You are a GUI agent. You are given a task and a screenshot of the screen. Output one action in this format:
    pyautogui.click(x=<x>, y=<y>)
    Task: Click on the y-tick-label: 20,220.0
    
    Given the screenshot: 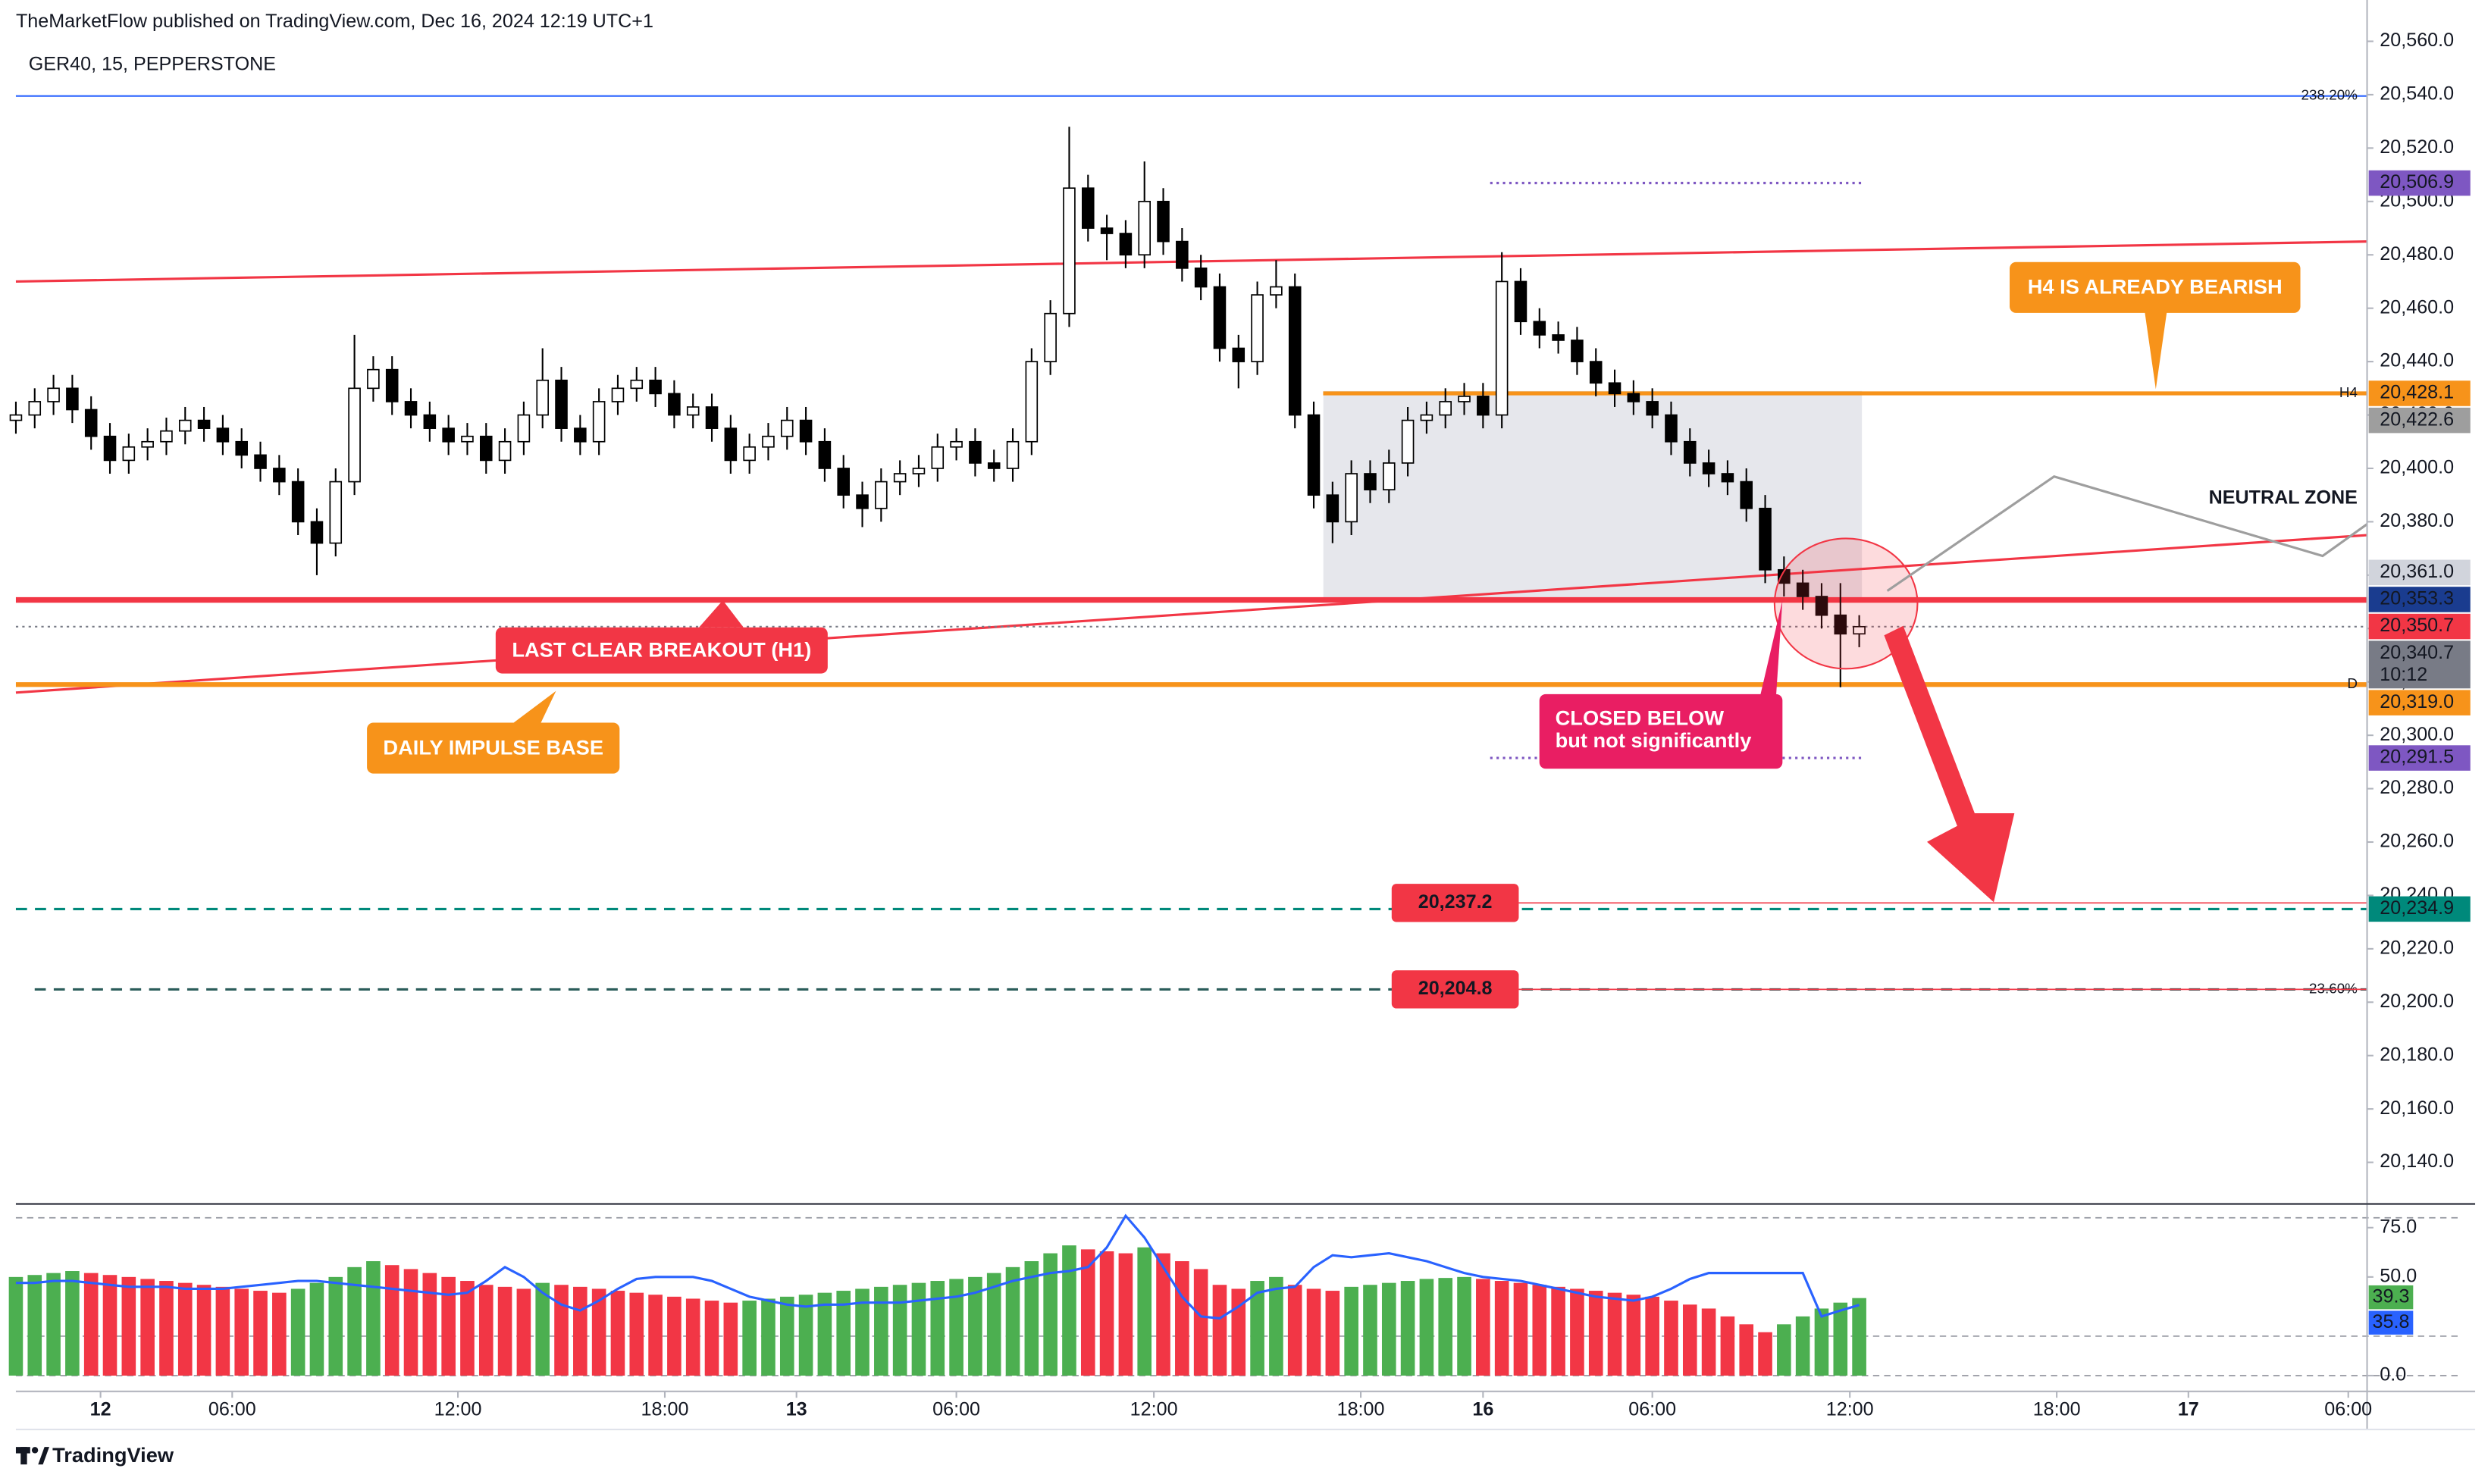 What is the action you would take?
    pyautogui.click(x=2417, y=948)
    